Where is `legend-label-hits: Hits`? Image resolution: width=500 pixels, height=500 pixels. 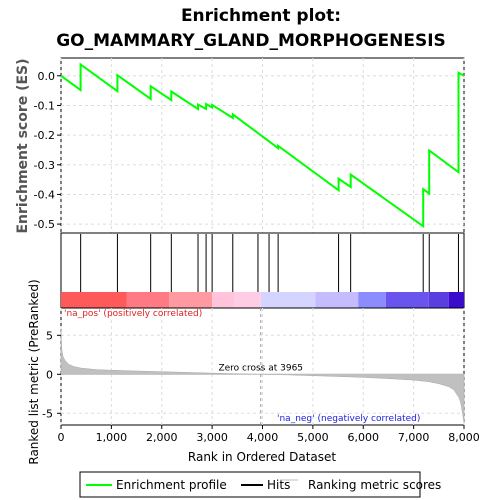
legend-label-hits: Hits is located at coordinates (278, 485).